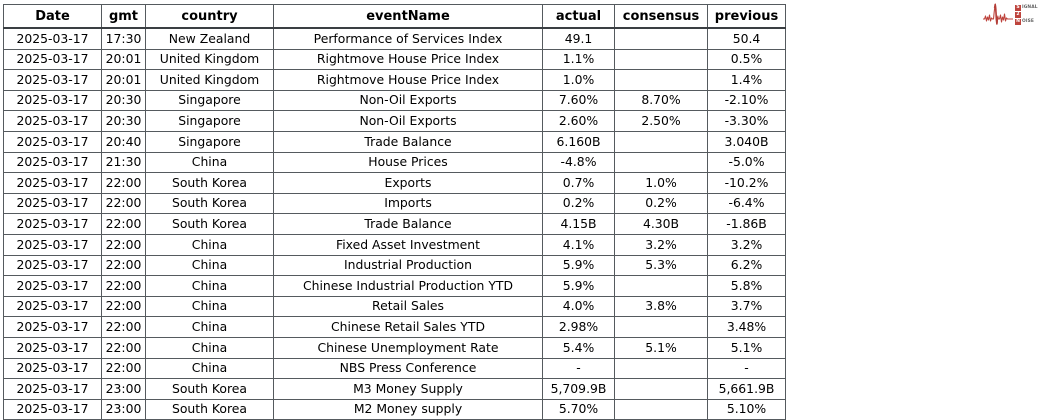  What do you see at coordinates (408, 409) in the screenshot?
I see `cell-eventname: M2 Money supply` at bounding box center [408, 409].